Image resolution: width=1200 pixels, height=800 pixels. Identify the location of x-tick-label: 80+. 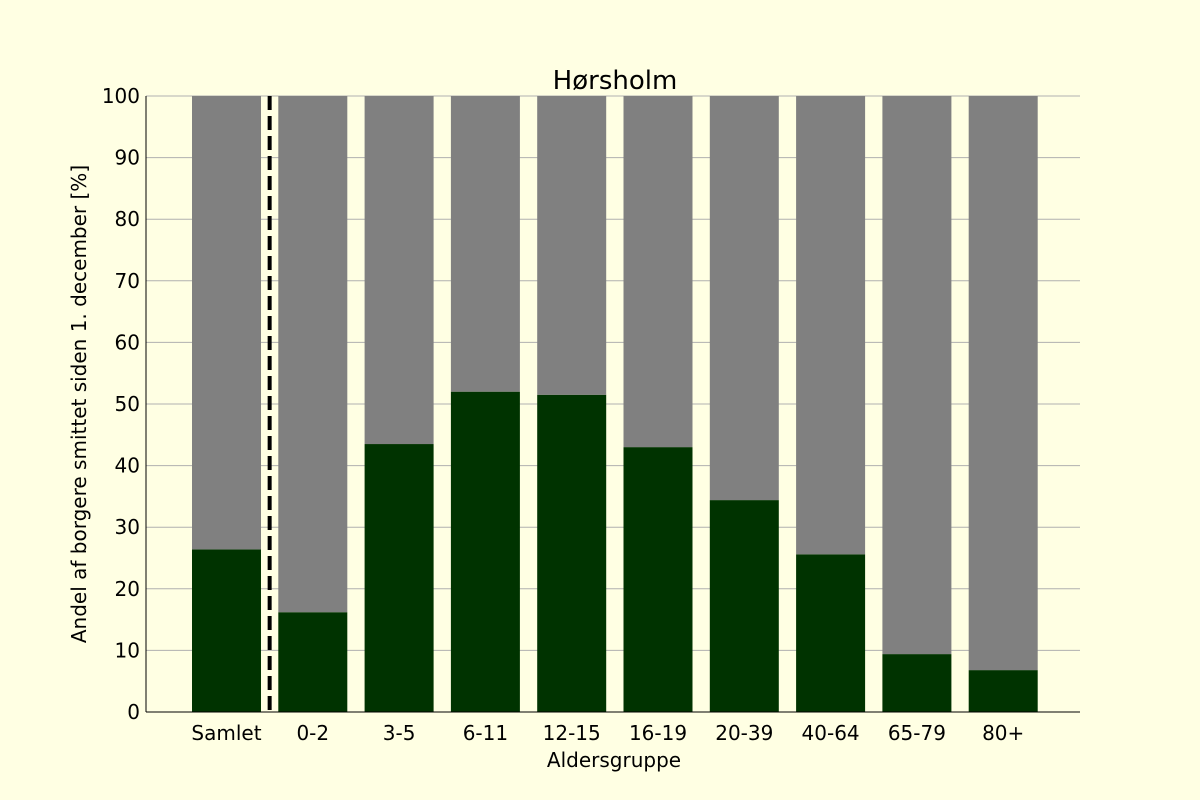
(1003, 733).